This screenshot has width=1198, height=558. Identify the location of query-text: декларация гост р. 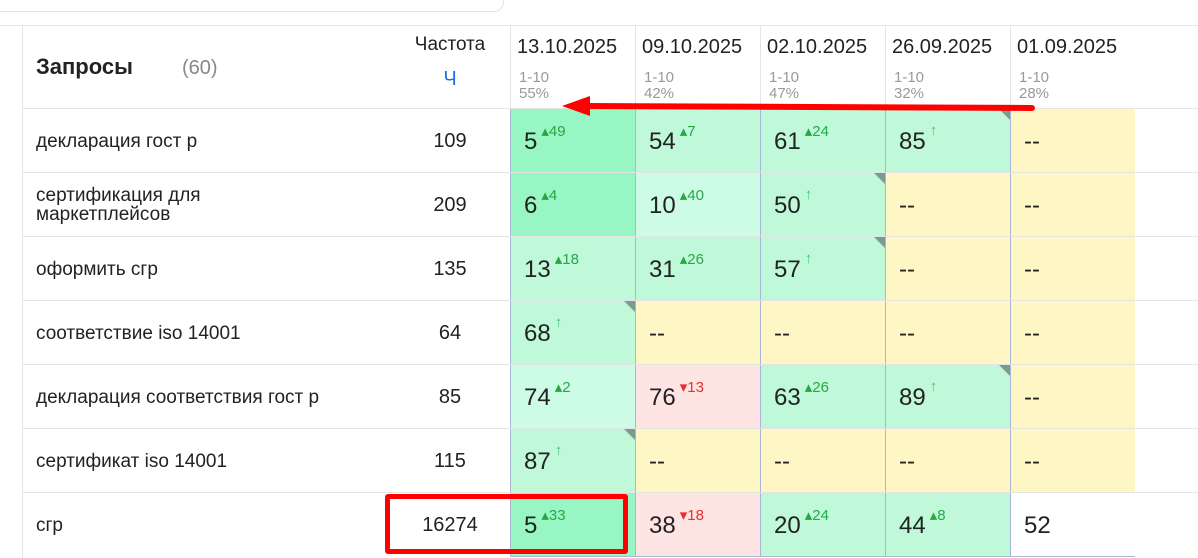
(186, 141).